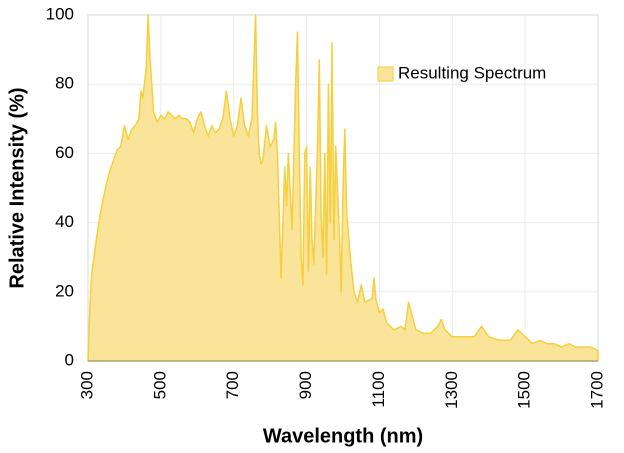 The height and width of the screenshot is (453, 624). Describe the element at coordinates (378, 389) in the screenshot. I see `x-tick-label: 1100` at that location.